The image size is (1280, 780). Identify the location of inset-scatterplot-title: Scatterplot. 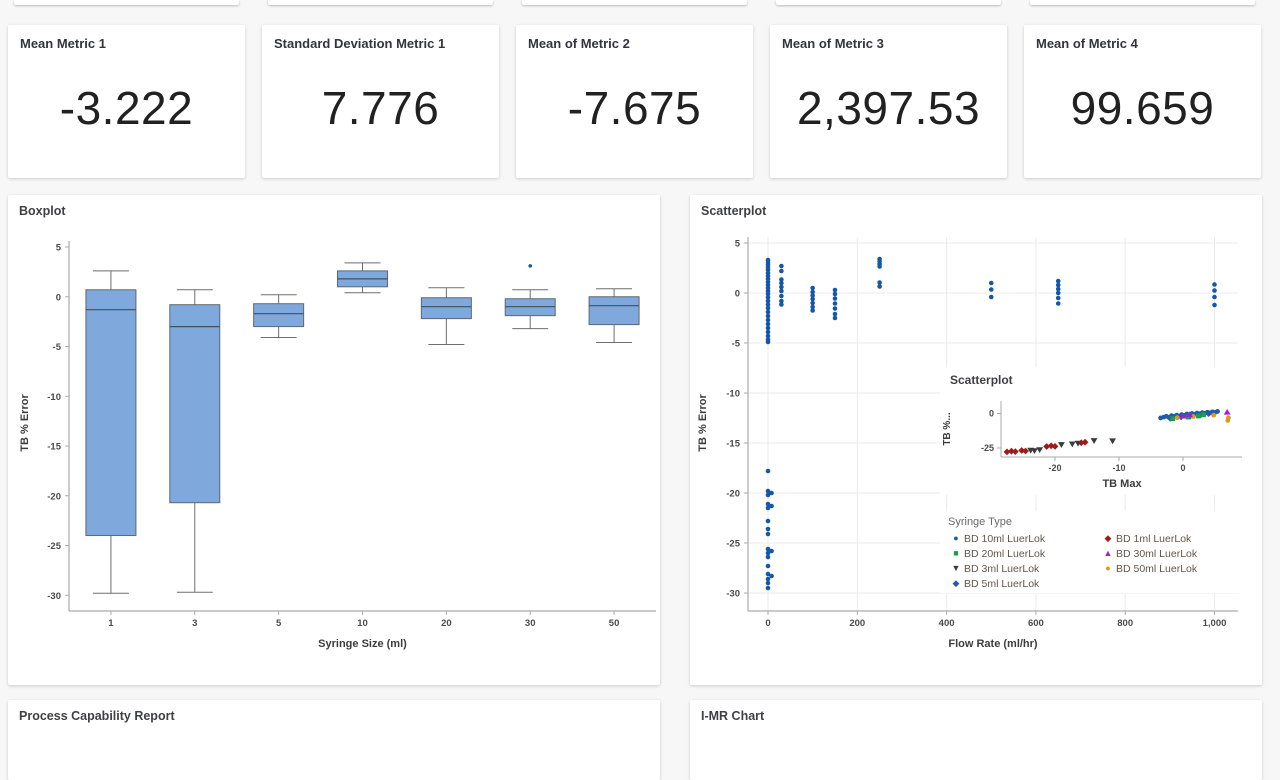
(981, 380).